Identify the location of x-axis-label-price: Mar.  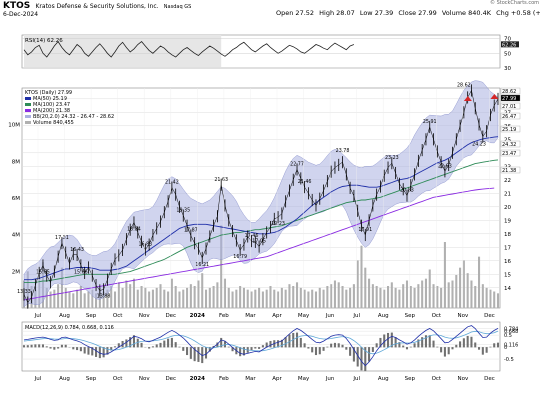
(250, 316).